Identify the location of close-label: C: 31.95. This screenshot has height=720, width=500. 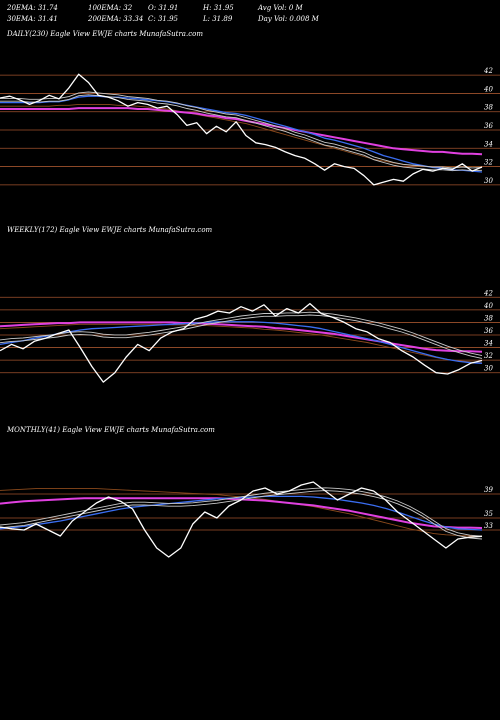
(163, 19).